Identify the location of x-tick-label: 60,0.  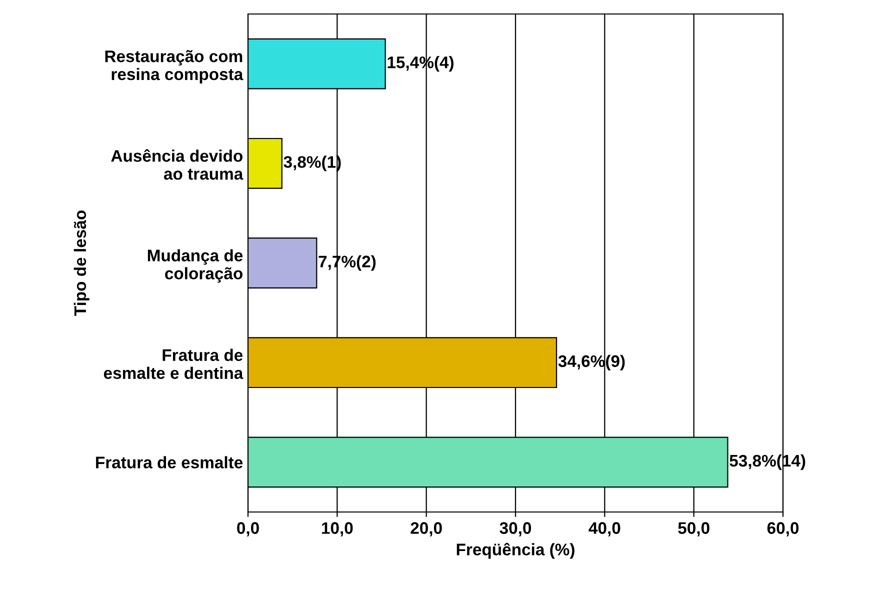
(783, 529).